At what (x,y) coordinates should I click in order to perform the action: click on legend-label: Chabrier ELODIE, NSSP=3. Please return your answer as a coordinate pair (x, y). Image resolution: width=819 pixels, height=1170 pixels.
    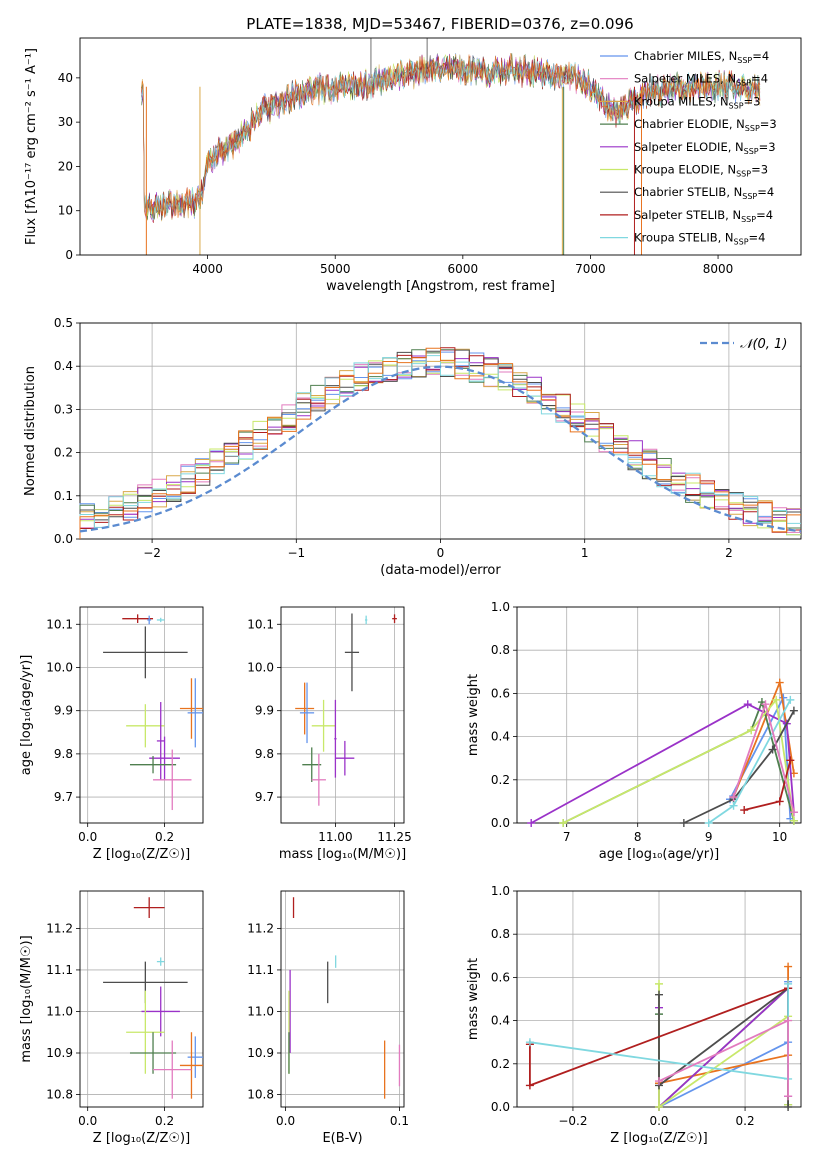
    Looking at the image, I should click on (705, 125).